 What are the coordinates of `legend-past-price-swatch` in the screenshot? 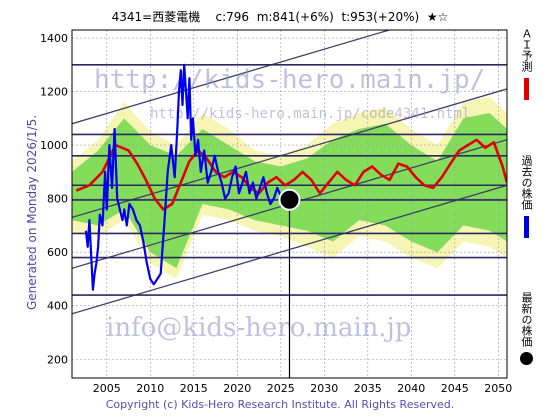 It's located at (526, 227).